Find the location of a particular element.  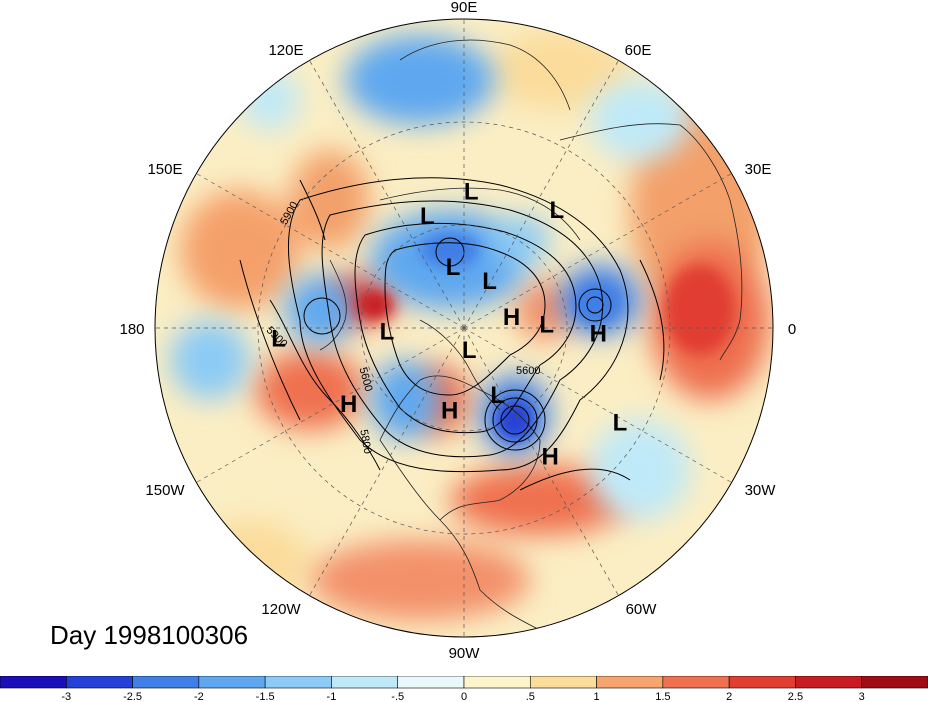

lon-label-150w: 150W is located at coordinates (165, 490).